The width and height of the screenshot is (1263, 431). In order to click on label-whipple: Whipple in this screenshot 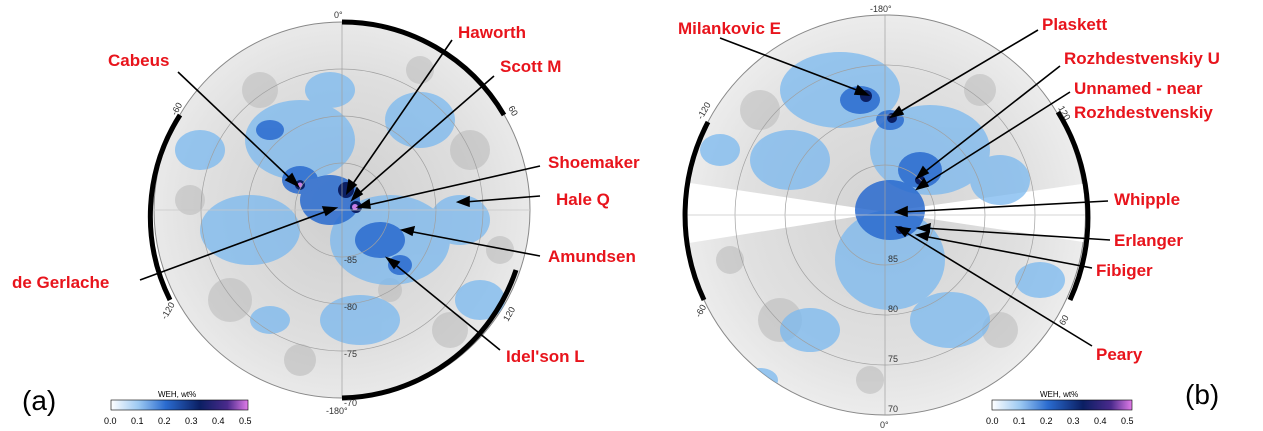, I will do `click(1147, 199)`.